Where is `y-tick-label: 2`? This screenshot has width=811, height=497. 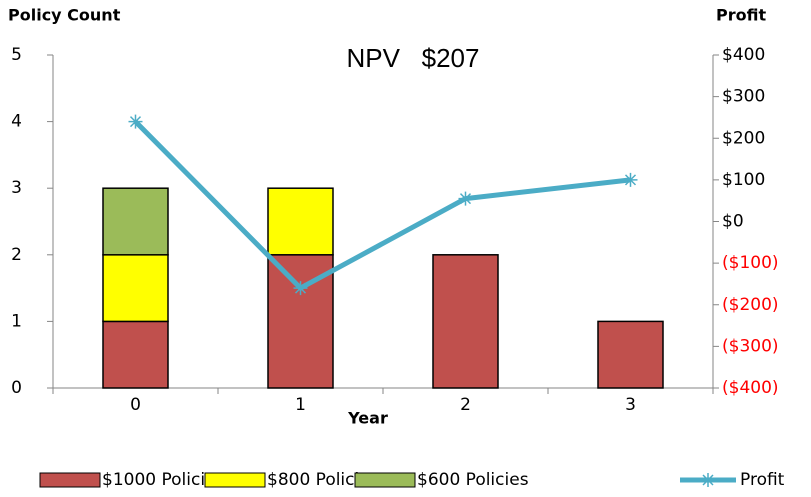
y-tick-label: 2 is located at coordinates (16, 255).